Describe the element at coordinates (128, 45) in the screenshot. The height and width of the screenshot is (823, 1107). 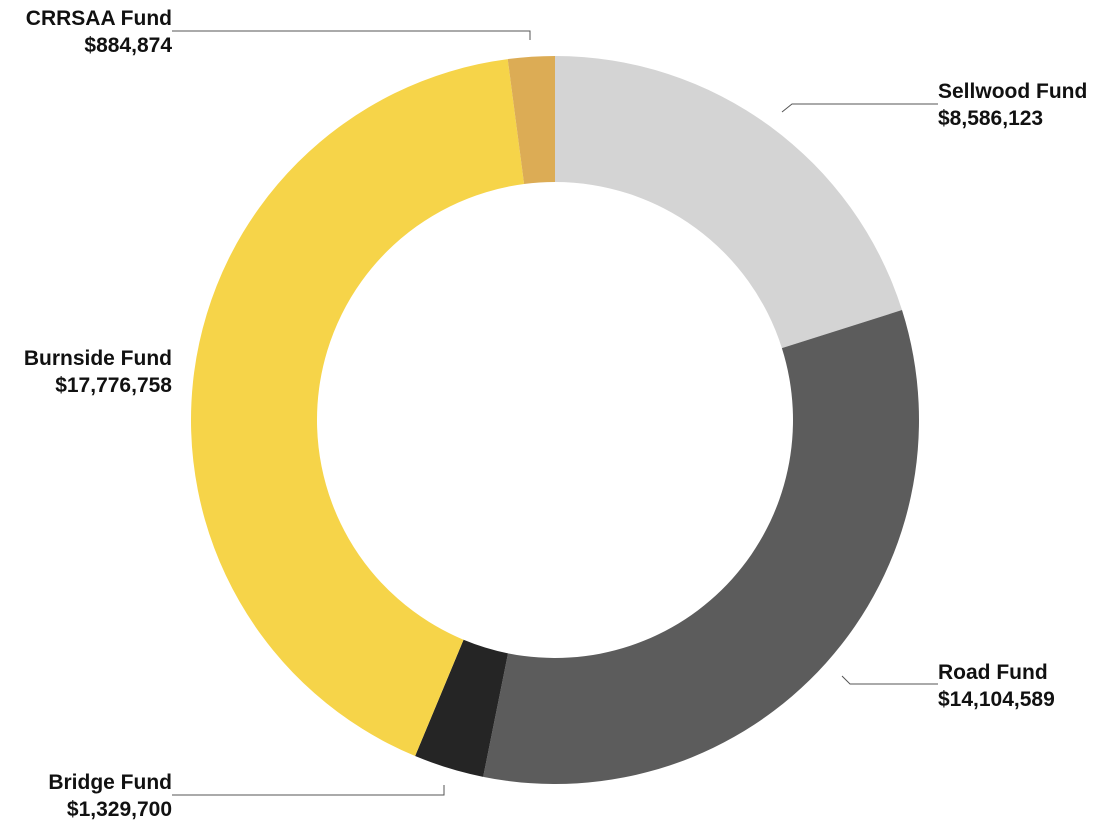
I see `label-value-crrsaa-fund: $884,874` at that location.